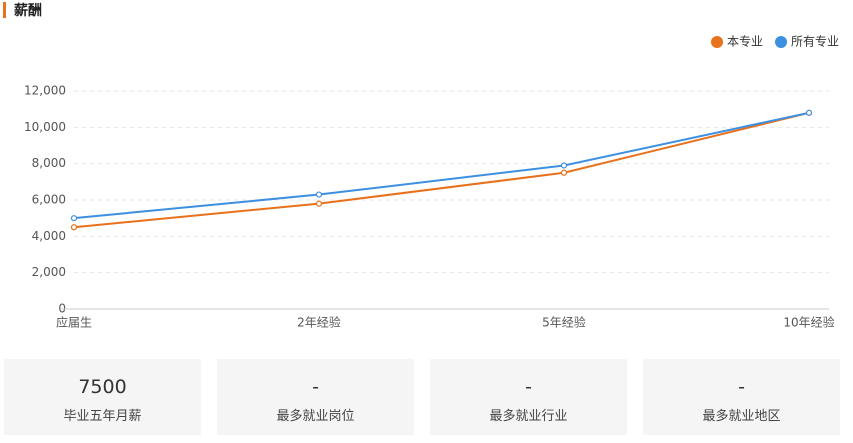  What do you see at coordinates (49, 236) in the screenshot?
I see `y-tick-label: 4,000` at bounding box center [49, 236].